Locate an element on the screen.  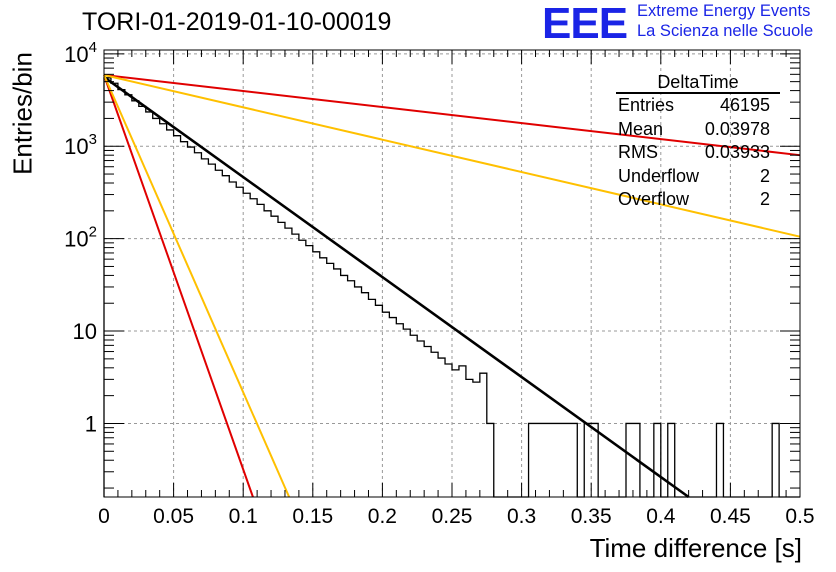
y-axis-label: Entries/bin is located at coordinates (22, 113).